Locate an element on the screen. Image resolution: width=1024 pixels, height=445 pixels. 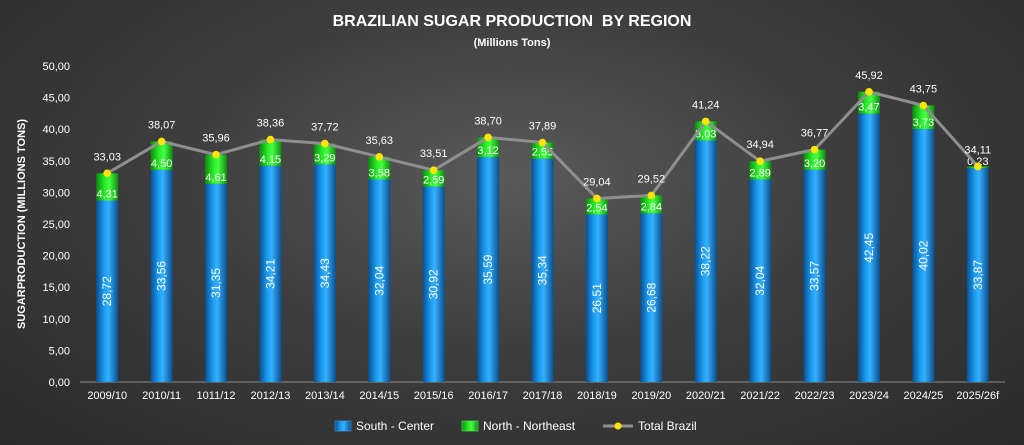
data-label-total-brazil: 34,94 is located at coordinates (760, 145).